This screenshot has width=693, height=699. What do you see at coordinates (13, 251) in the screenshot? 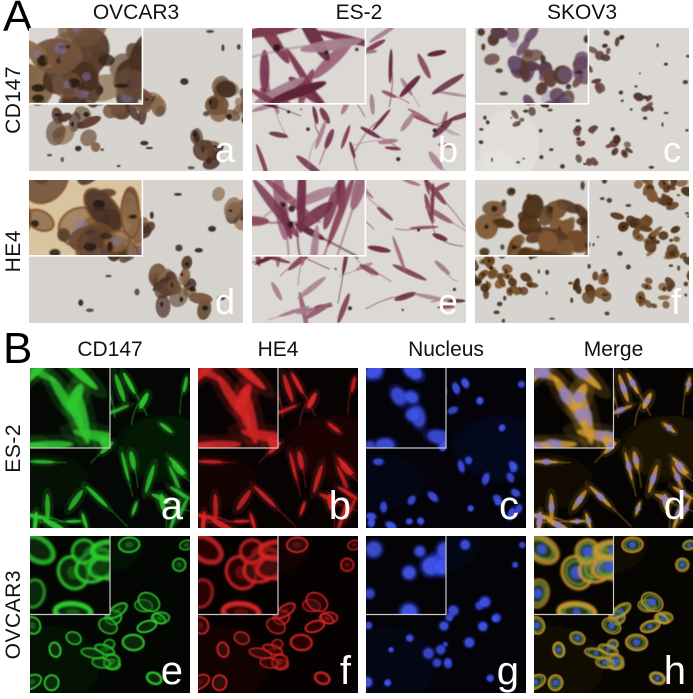
I see `row-label-he4: HE4` at bounding box center [13, 251].